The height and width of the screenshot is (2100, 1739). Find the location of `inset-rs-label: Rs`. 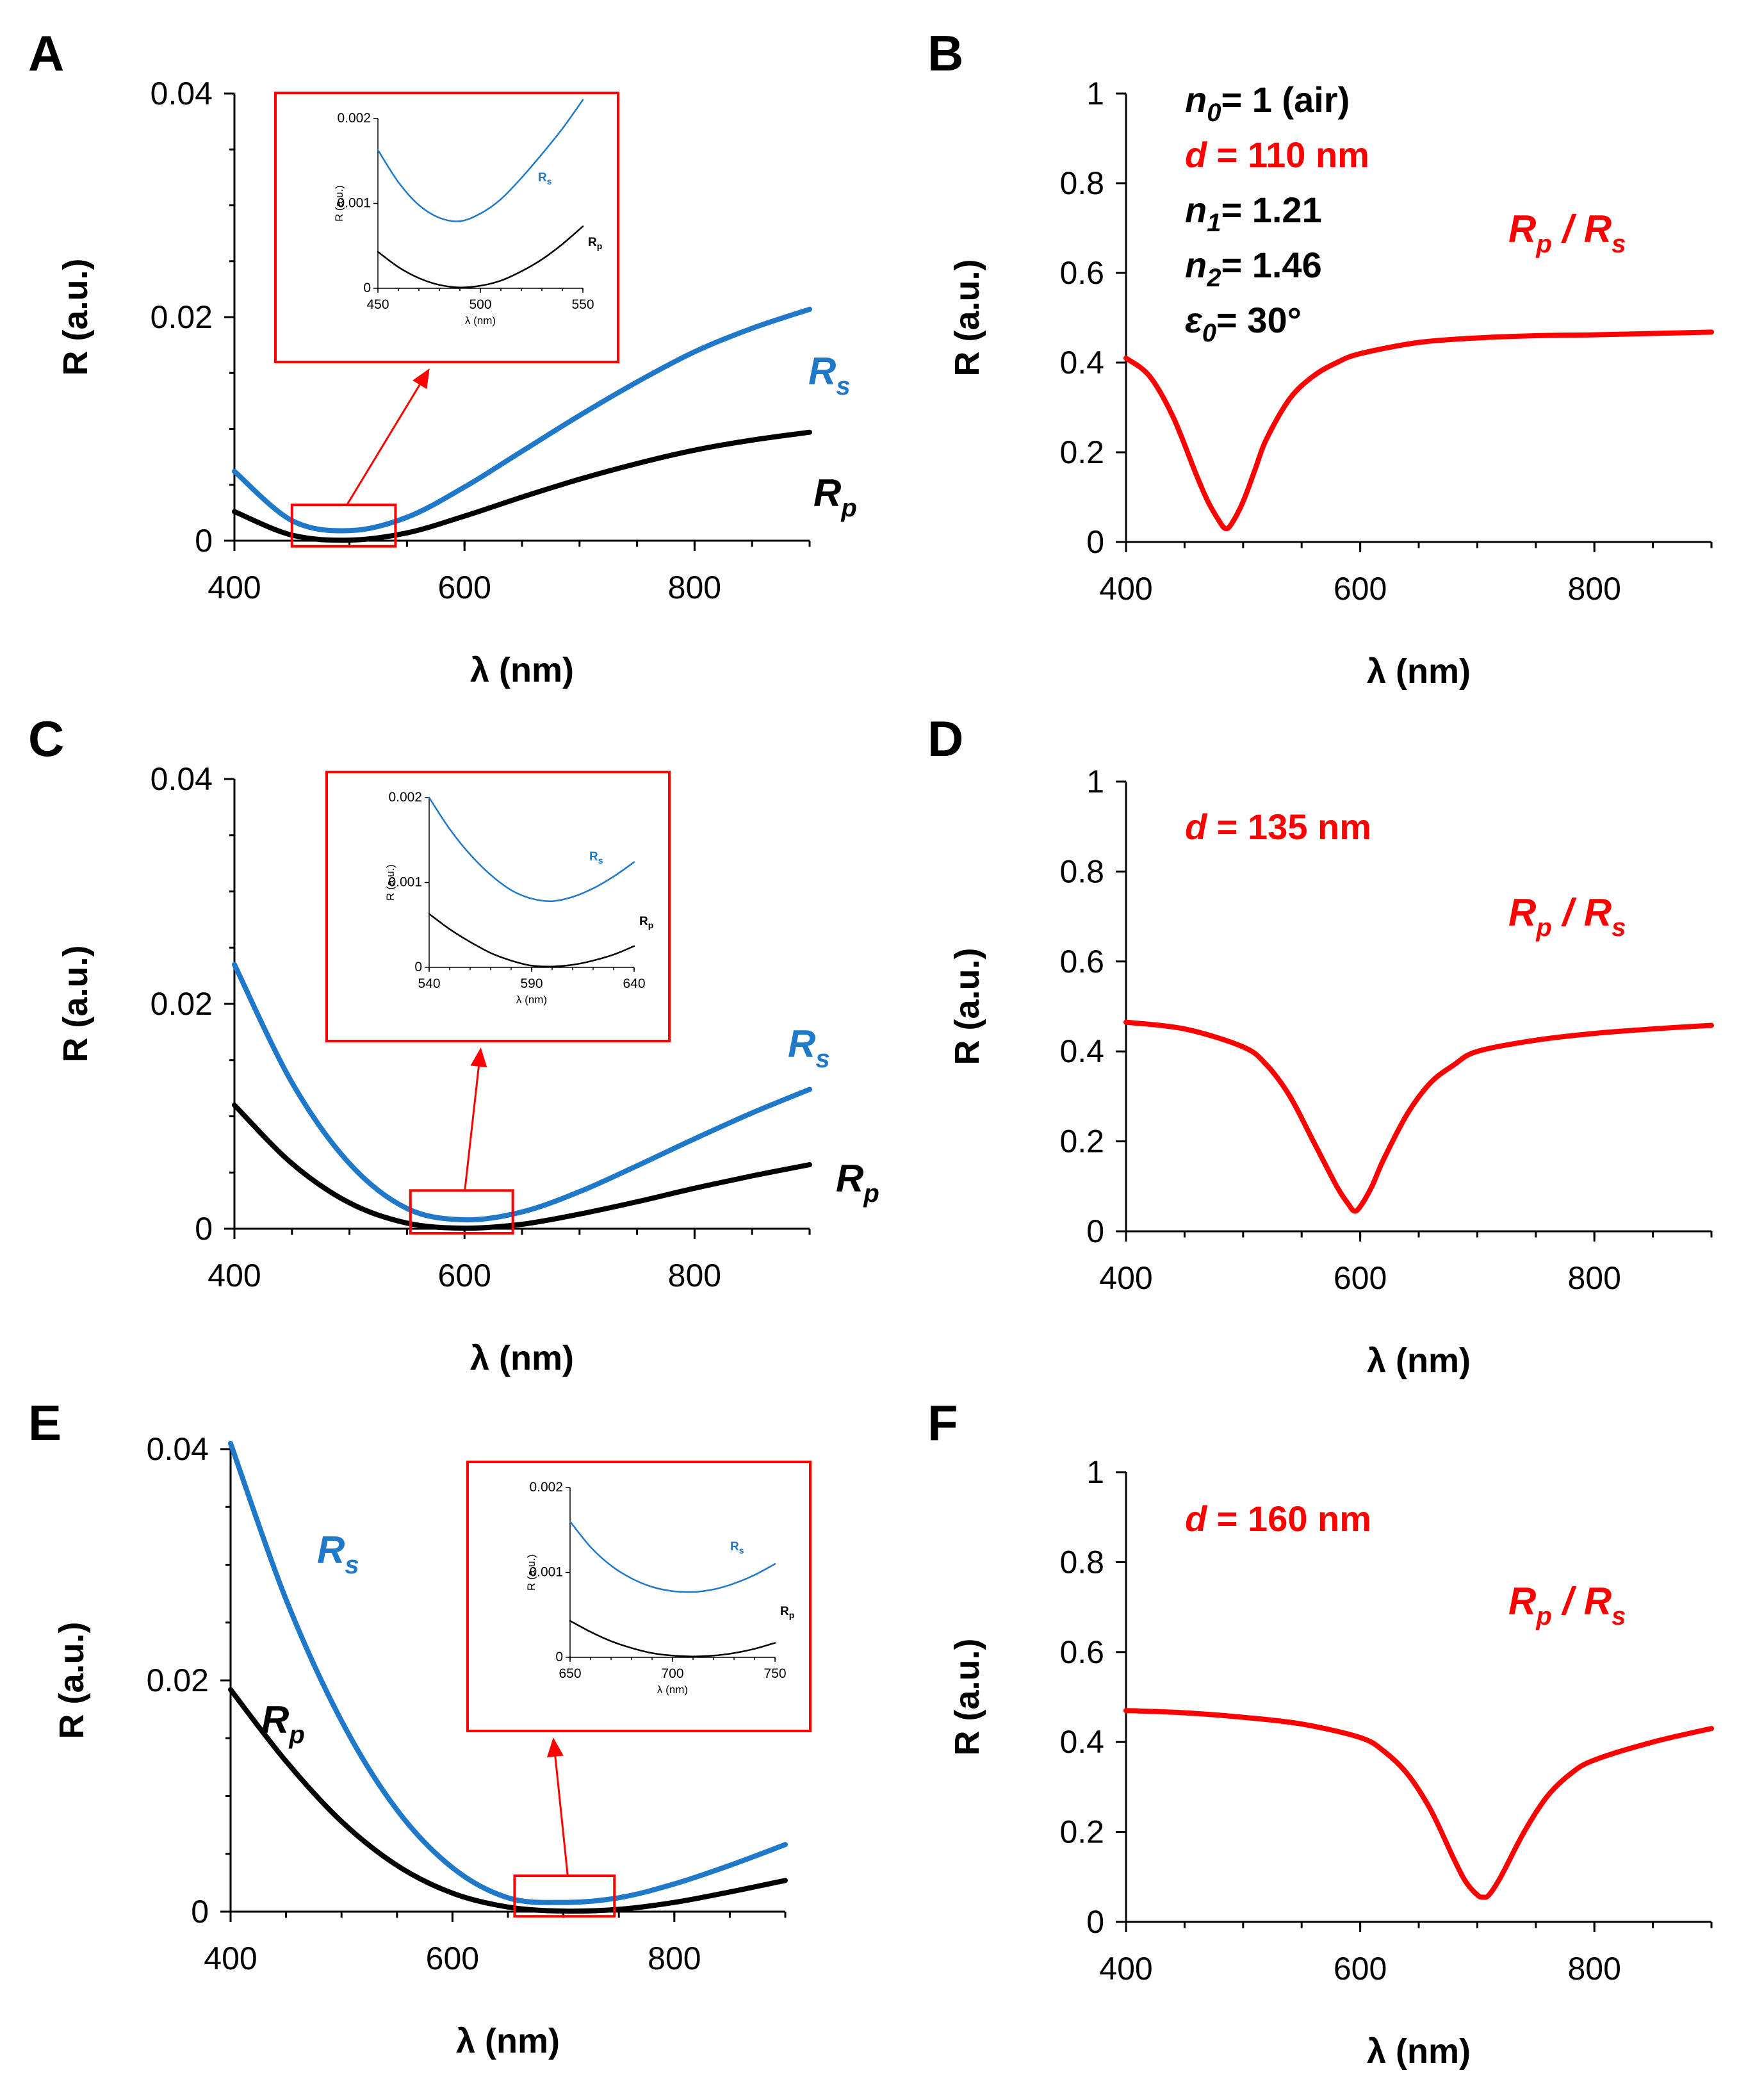

inset-rs-label: Rs is located at coordinates (545, 178).